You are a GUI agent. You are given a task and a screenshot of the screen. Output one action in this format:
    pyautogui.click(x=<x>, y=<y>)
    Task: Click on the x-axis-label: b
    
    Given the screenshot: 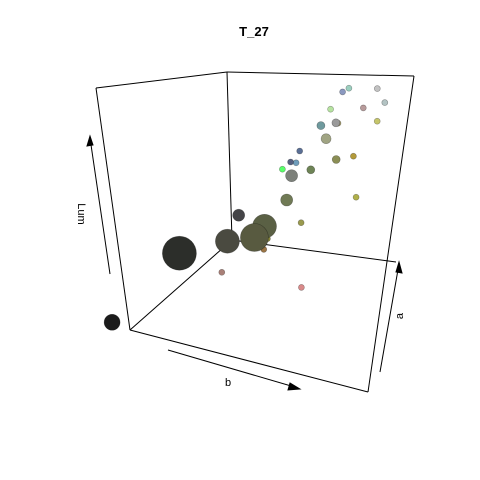 What is the action you would take?
    pyautogui.click(x=228, y=383)
    